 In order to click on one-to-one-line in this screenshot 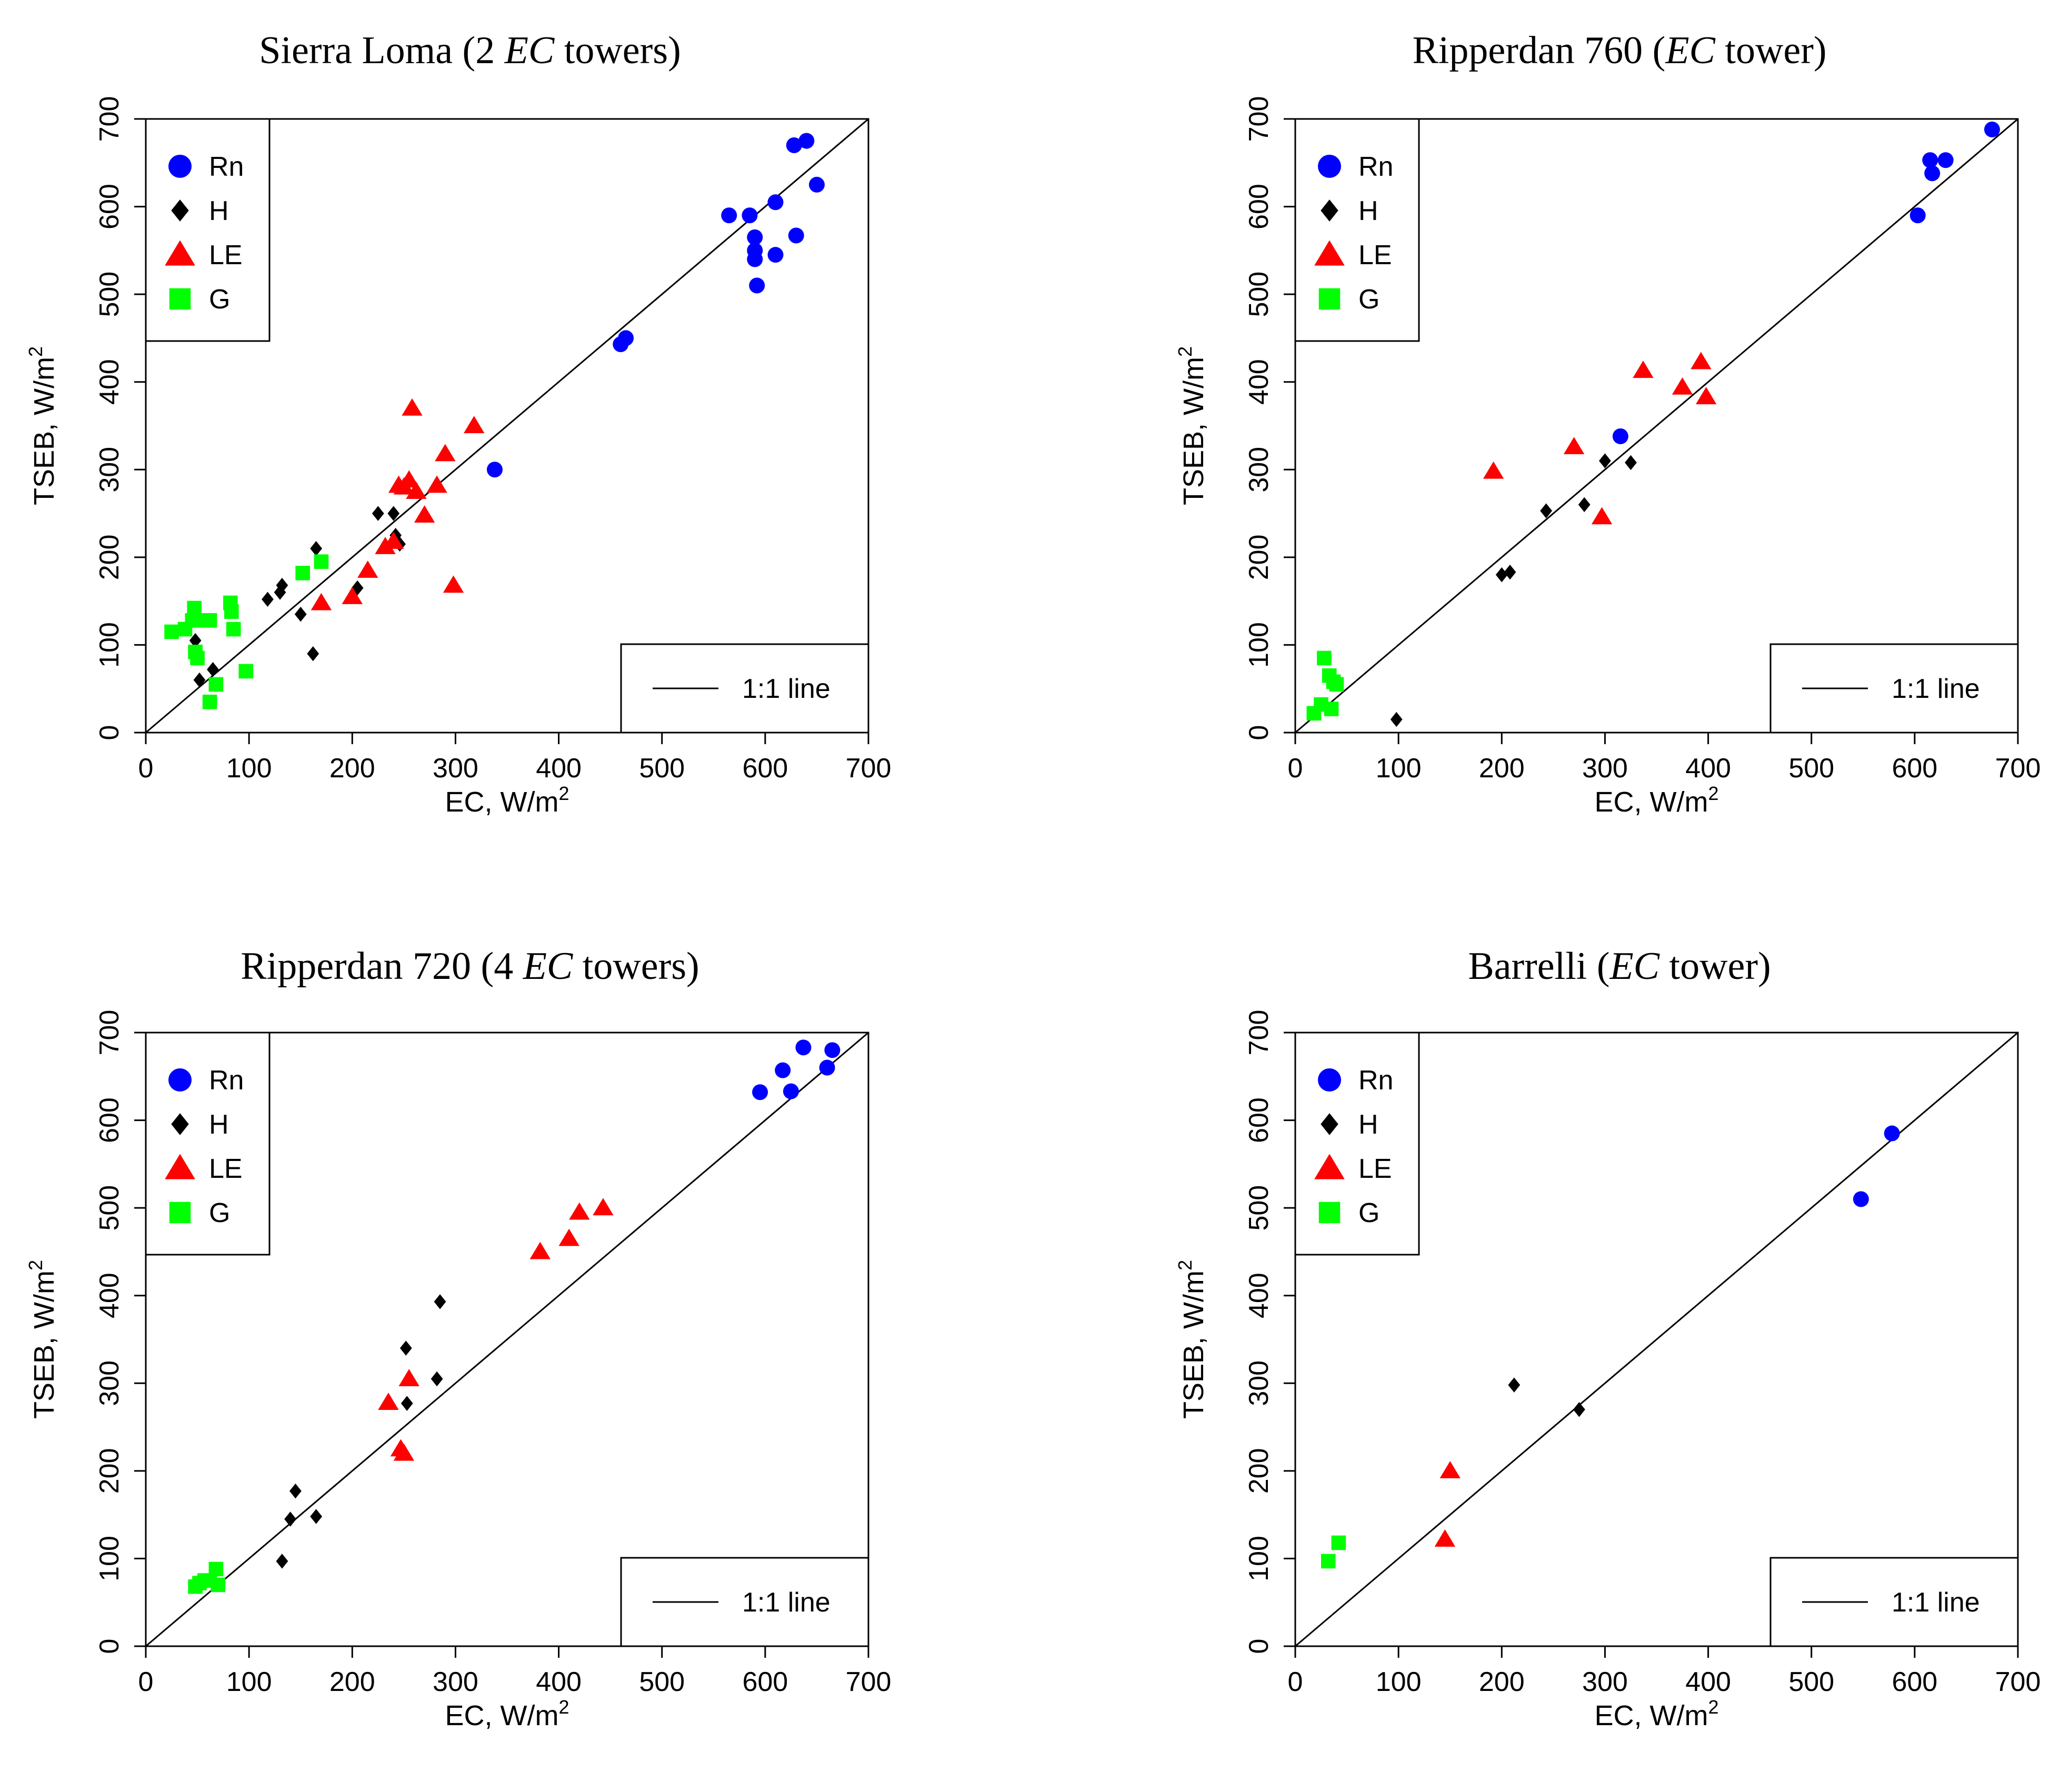, I will do `click(1656, 426)`.